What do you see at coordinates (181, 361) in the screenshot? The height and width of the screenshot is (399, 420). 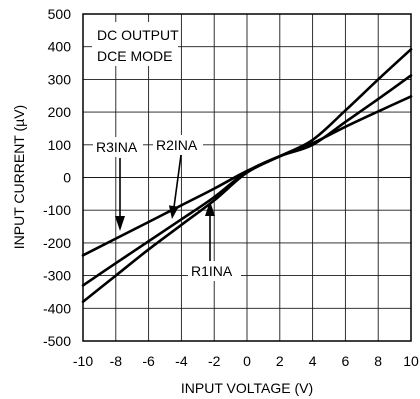 I see `x-tick-label: -4` at bounding box center [181, 361].